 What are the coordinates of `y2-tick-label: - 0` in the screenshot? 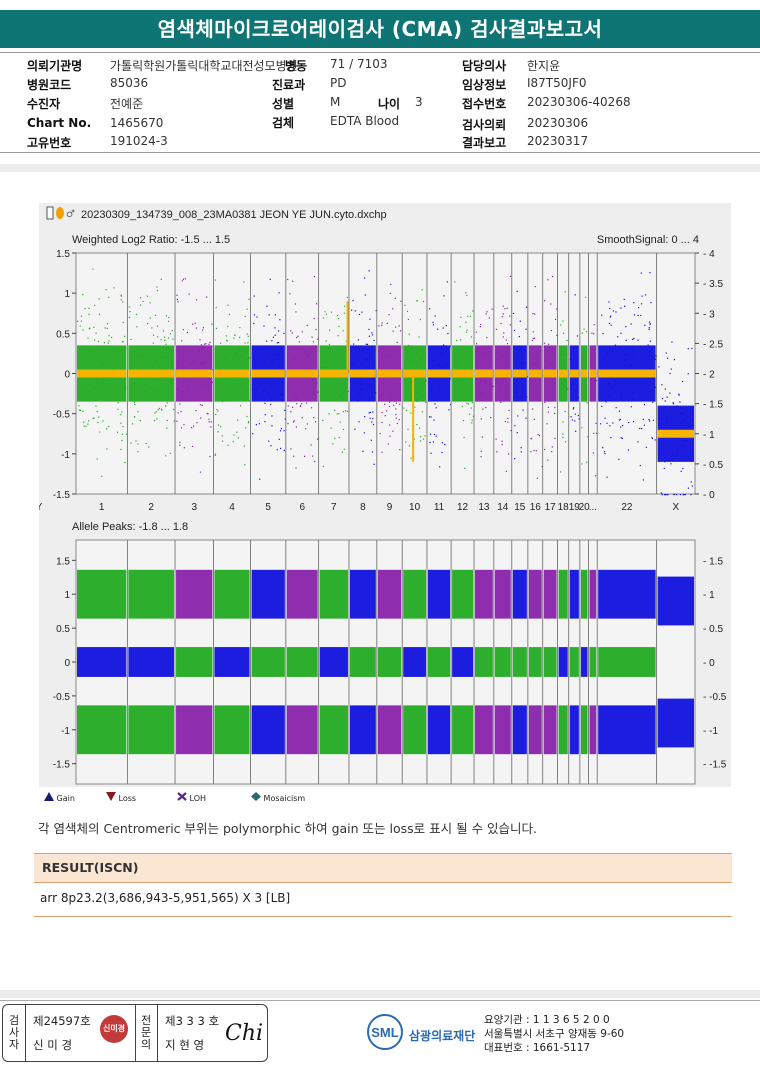 It's located at (709, 495).